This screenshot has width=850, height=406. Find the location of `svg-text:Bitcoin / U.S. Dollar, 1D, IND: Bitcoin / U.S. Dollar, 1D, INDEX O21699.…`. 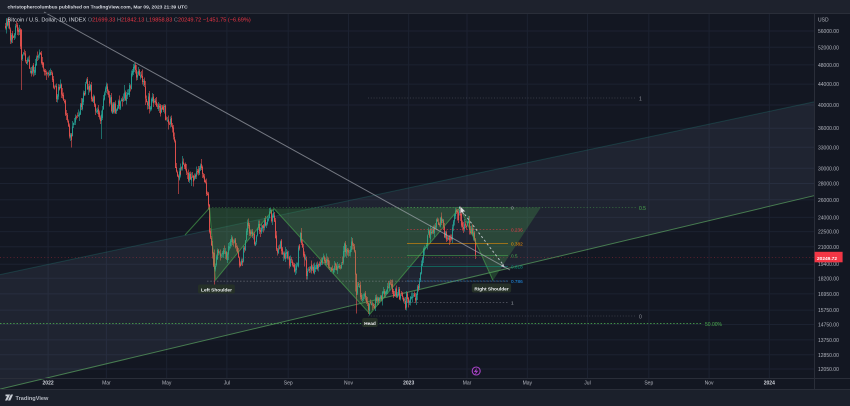

svg-text:Bitcoin / U.S. Dollar, 1D, IND: Bitcoin / U.S. Dollar, 1D, INDEX O21699.… is located at coordinates (129, 20).